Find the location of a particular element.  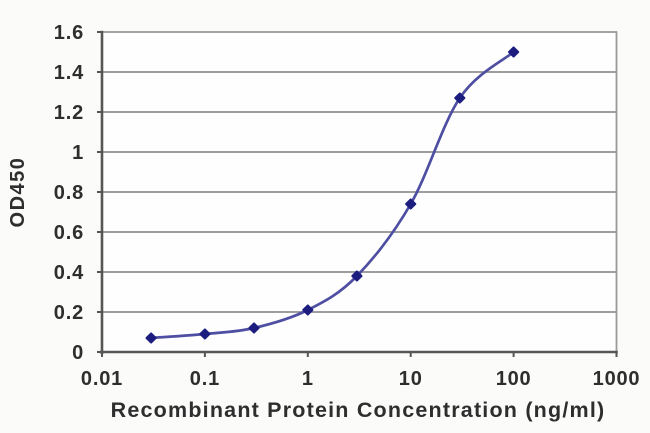

x-tick-label: 0.01 is located at coordinates (102, 379).